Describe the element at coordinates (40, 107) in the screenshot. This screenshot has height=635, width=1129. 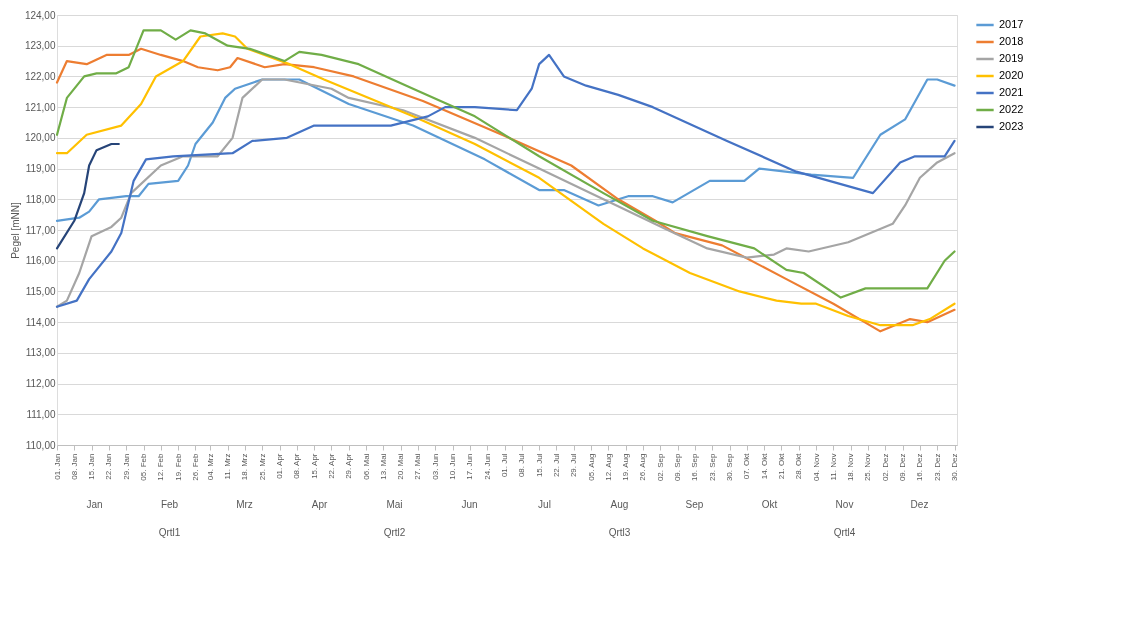
I see `y-tick-label: 121,00` at that location.